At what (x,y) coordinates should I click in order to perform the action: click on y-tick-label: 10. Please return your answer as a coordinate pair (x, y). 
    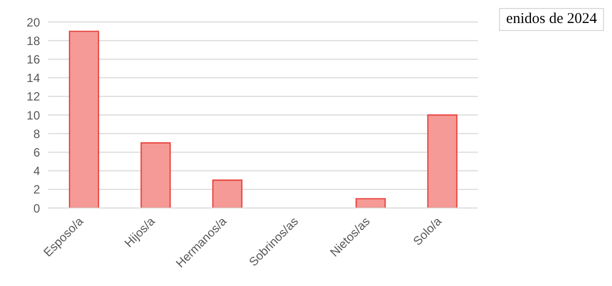
    Looking at the image, I should click on (33, 115).